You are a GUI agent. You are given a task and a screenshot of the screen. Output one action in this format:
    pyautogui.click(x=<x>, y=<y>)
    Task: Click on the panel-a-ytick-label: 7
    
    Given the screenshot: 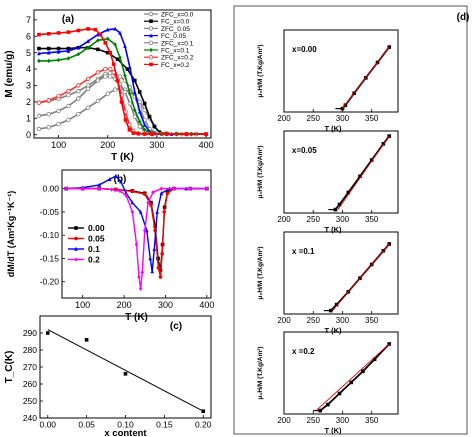 What is the action you would take?
    pyautogui.click(x=28, y=20)
    